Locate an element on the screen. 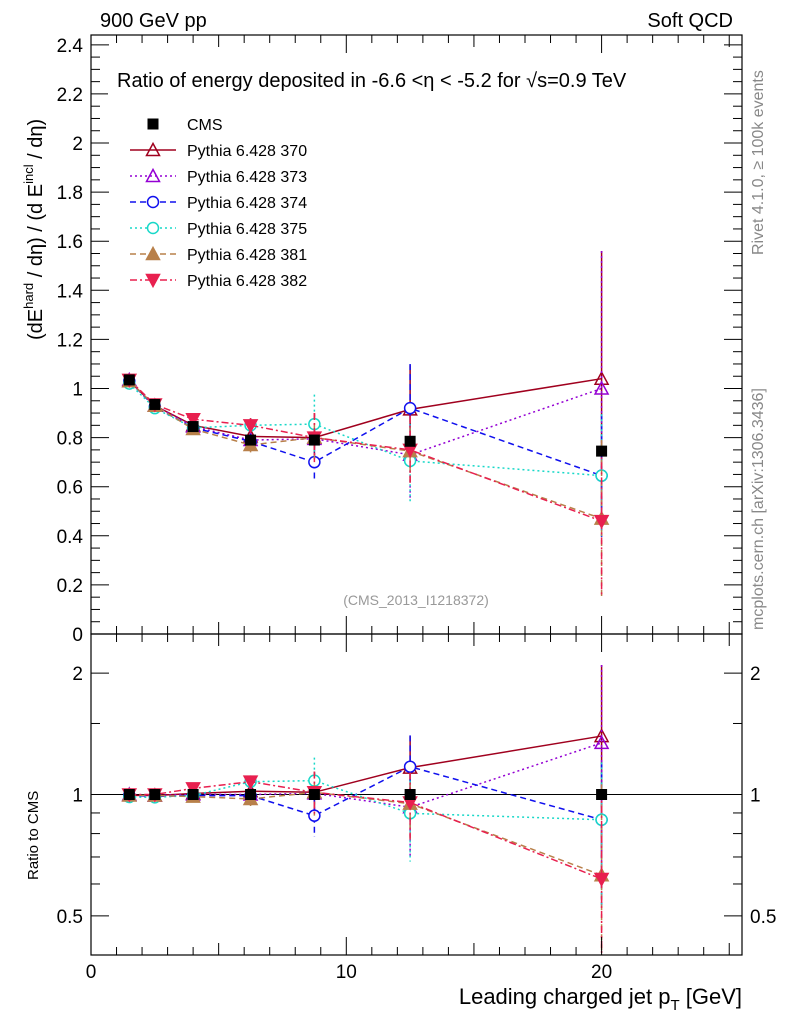 The width and height of the screenshot is (786, 1024). x-tick-label: 20 is located at coordinates (601, 972).